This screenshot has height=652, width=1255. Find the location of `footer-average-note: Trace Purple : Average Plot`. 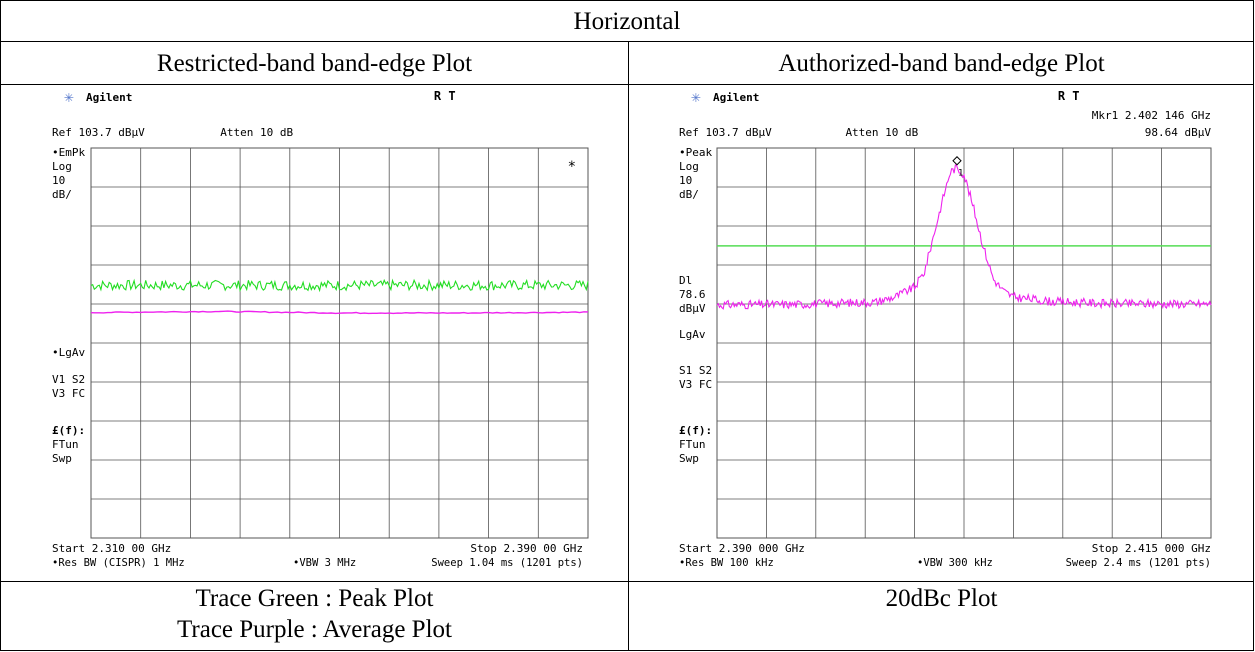

footer-average-note: Trace Purple : Average Plot is located at coordinates (314, 629).